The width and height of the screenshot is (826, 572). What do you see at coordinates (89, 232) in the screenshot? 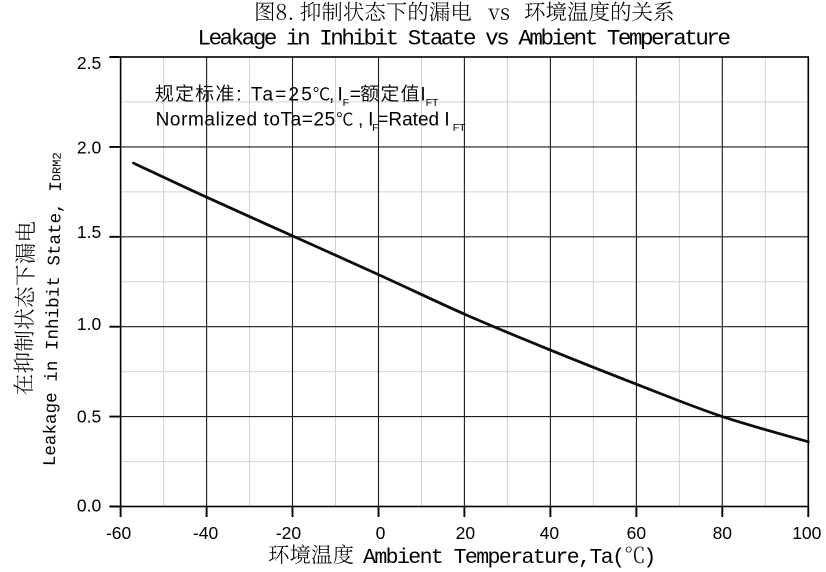
I see `svg-text: 1.5` at bounding box center [89, 232].